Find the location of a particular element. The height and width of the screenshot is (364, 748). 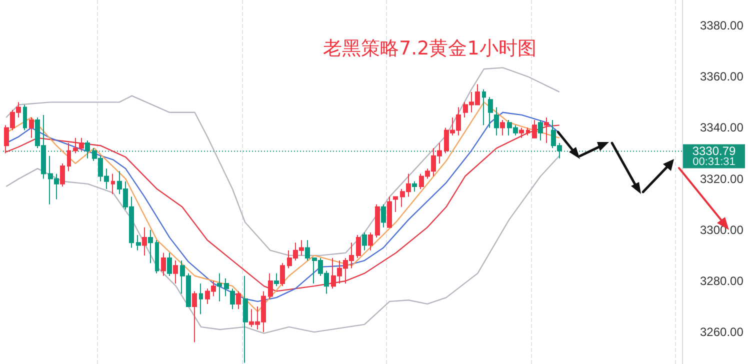

text: 00:31:31 is located at coordinates (714, 162).